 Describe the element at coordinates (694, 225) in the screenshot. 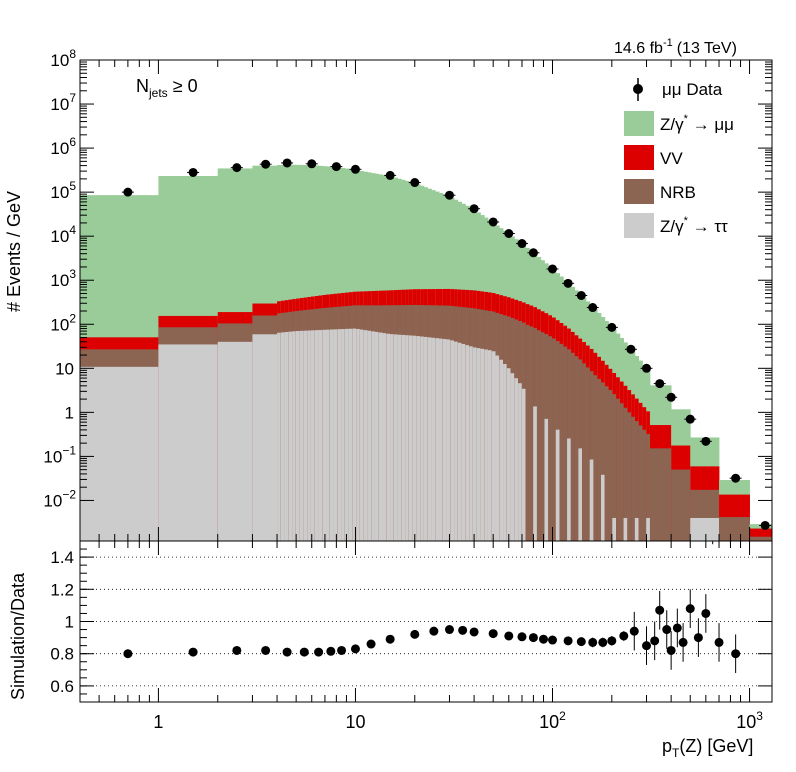

I see `legend-label-ztt: Z/γ* → ττ` at that location.